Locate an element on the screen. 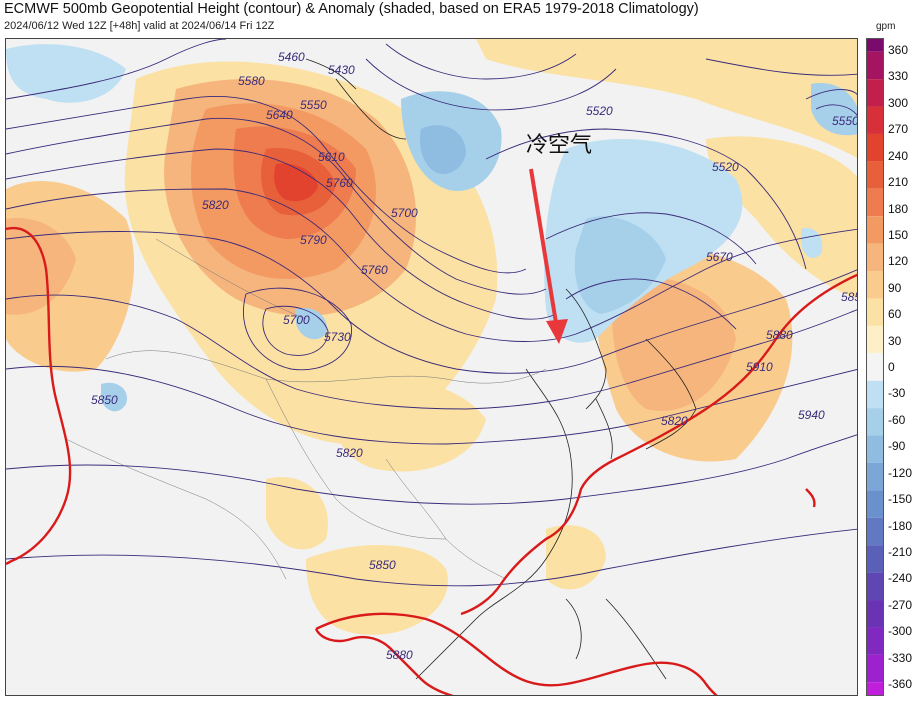  contour-label: 5910 is located at coordinates (759, 367).